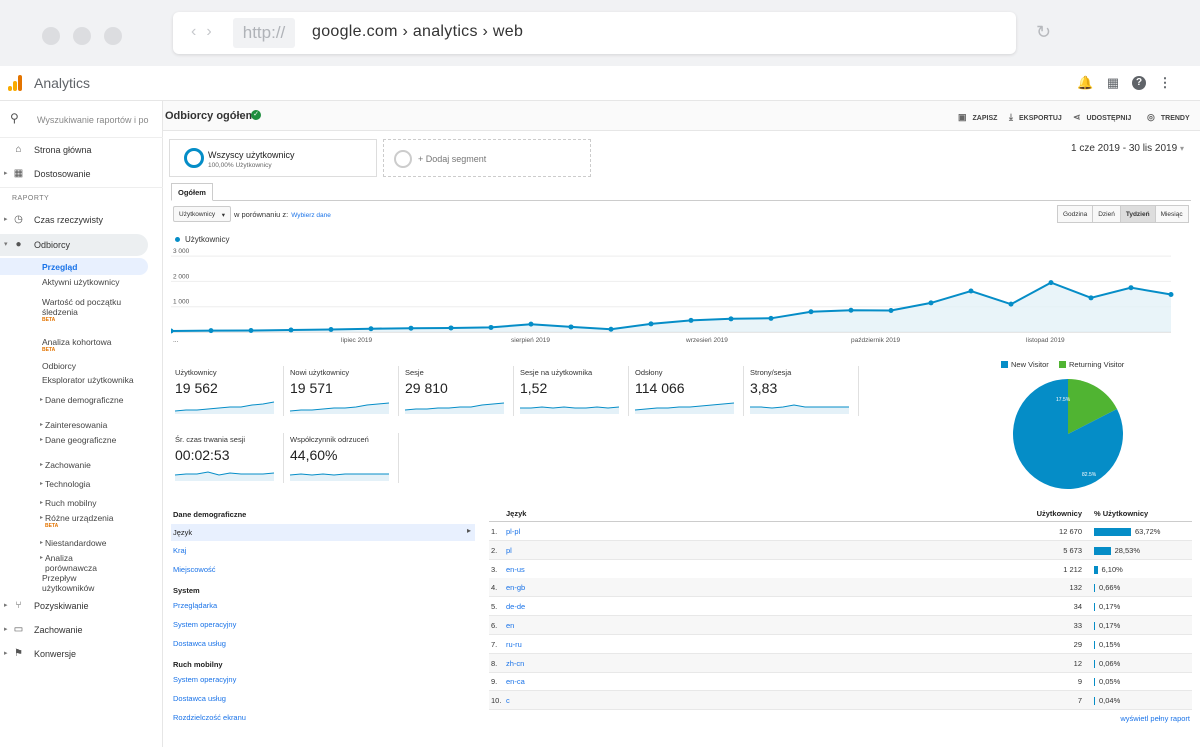  I want to click on row-language-link: ru-ru, so click(514, 644).